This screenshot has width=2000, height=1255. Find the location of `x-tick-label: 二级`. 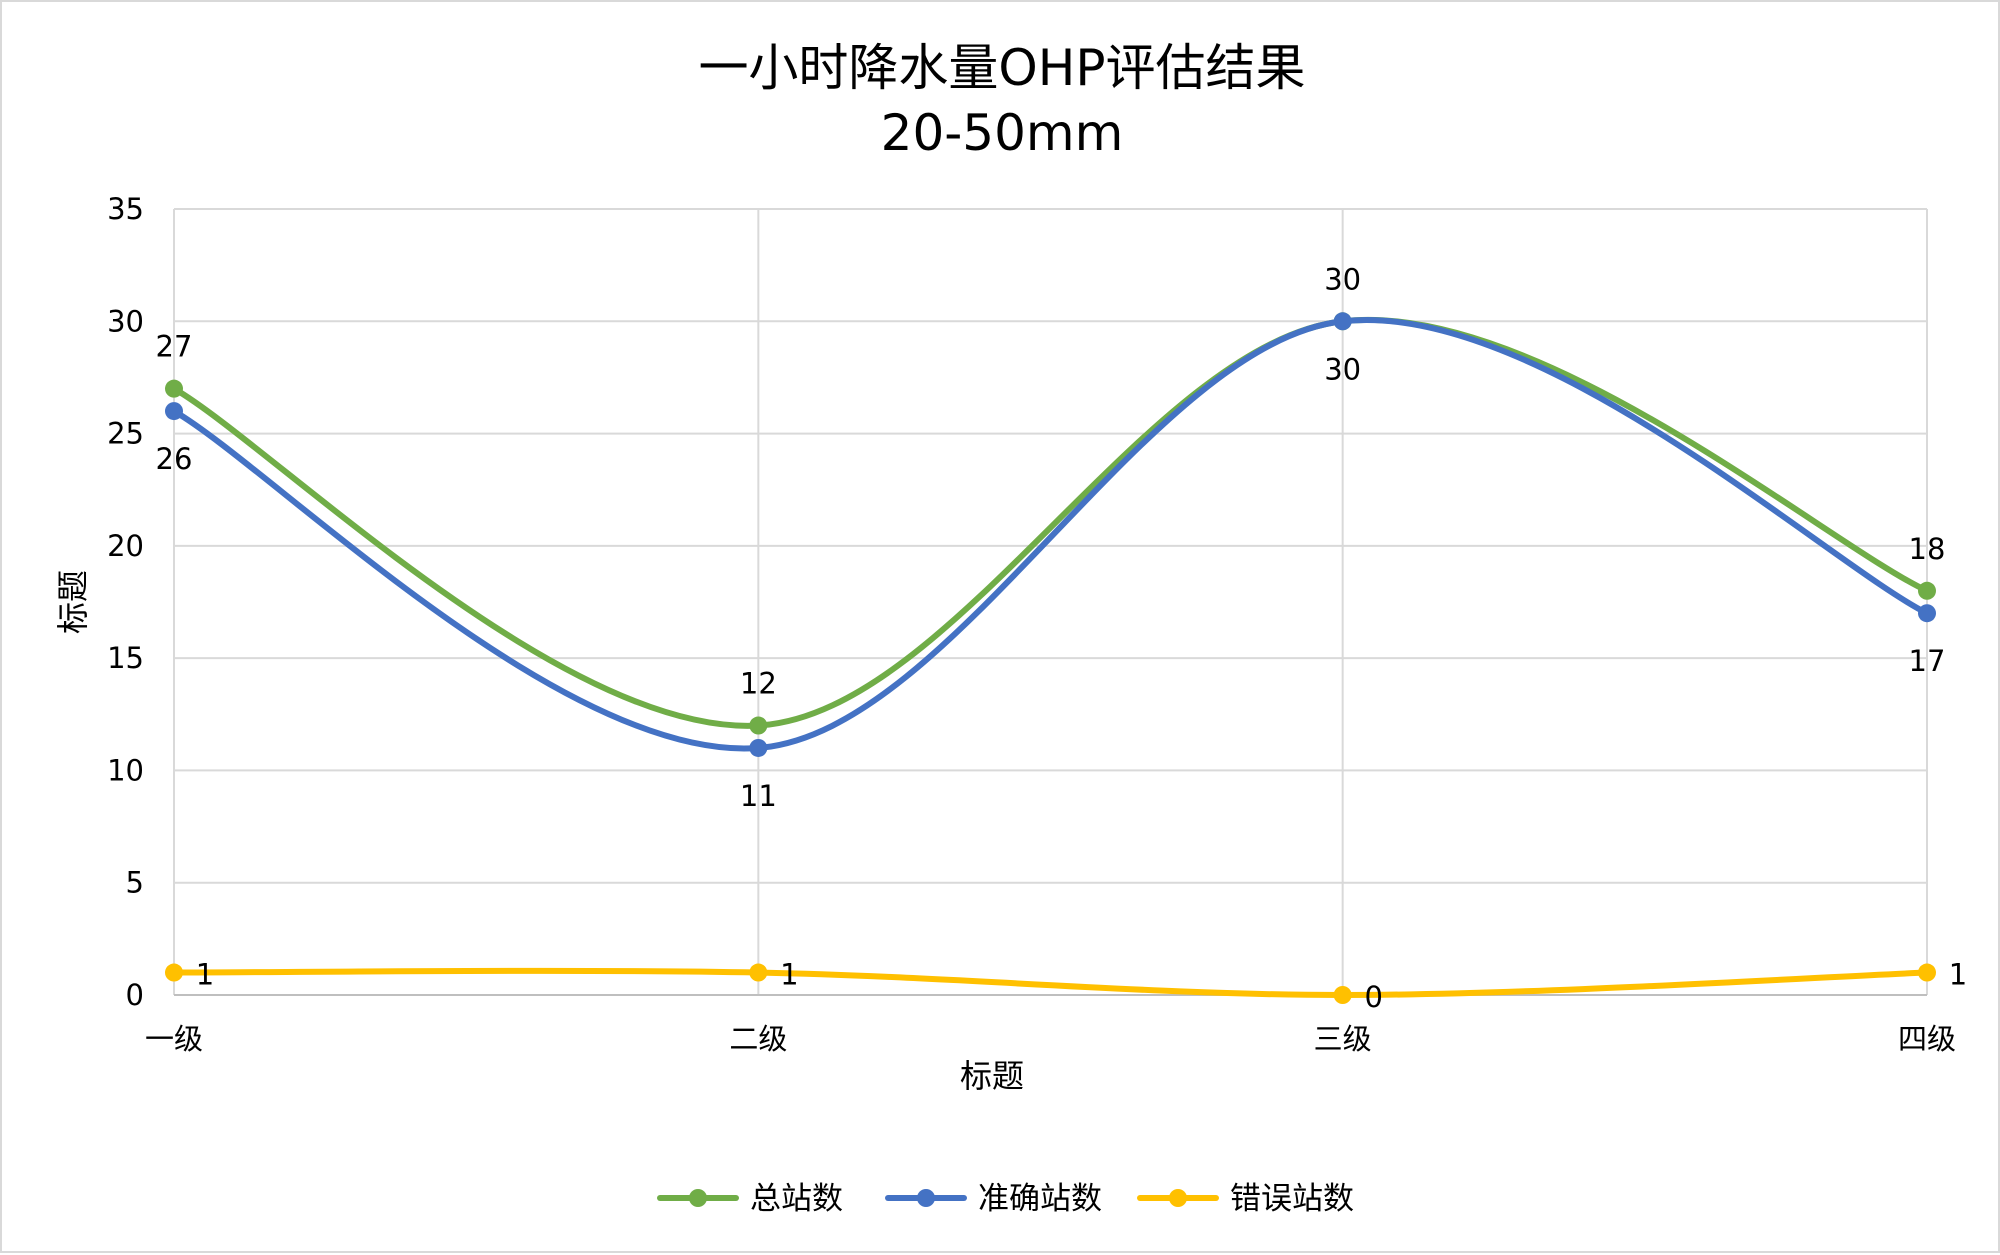

x-tick-label: 二级 is located at coordinates (758, 1039).